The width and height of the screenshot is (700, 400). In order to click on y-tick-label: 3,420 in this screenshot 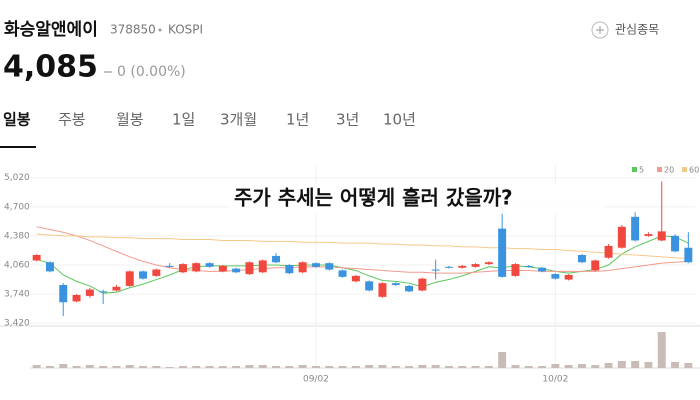, I will do `click(17, 324)`.